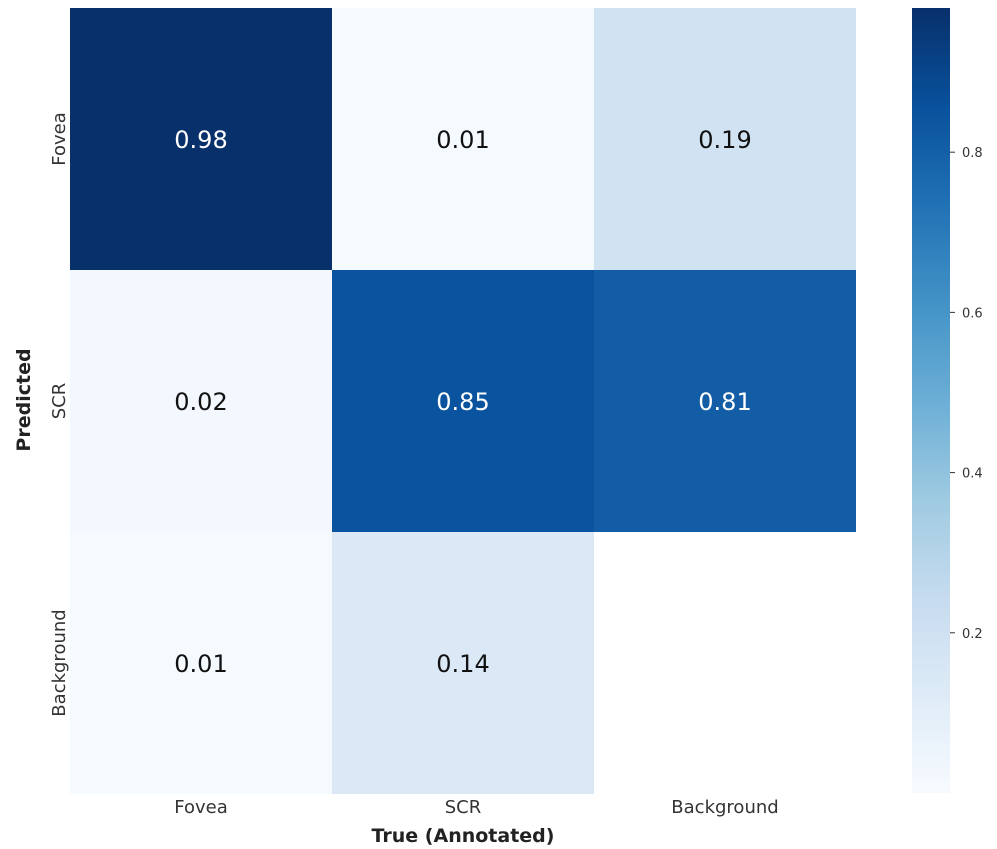  I want to click on y-tick-label: SCR, so click(59, 401).